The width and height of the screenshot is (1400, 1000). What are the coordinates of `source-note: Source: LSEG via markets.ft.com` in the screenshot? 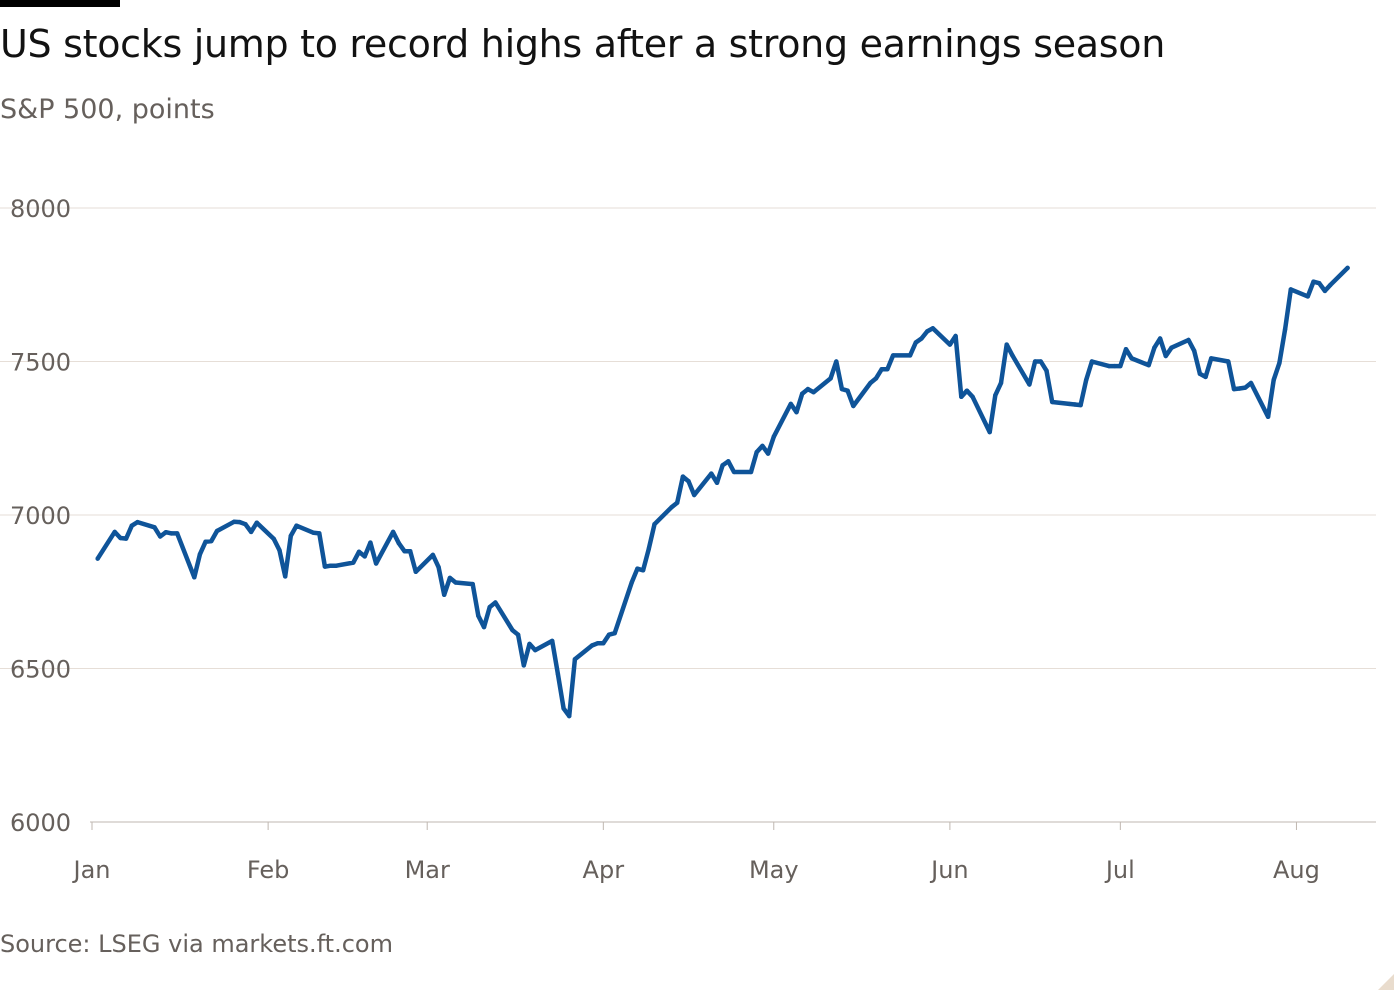 It's located at (196, 944).